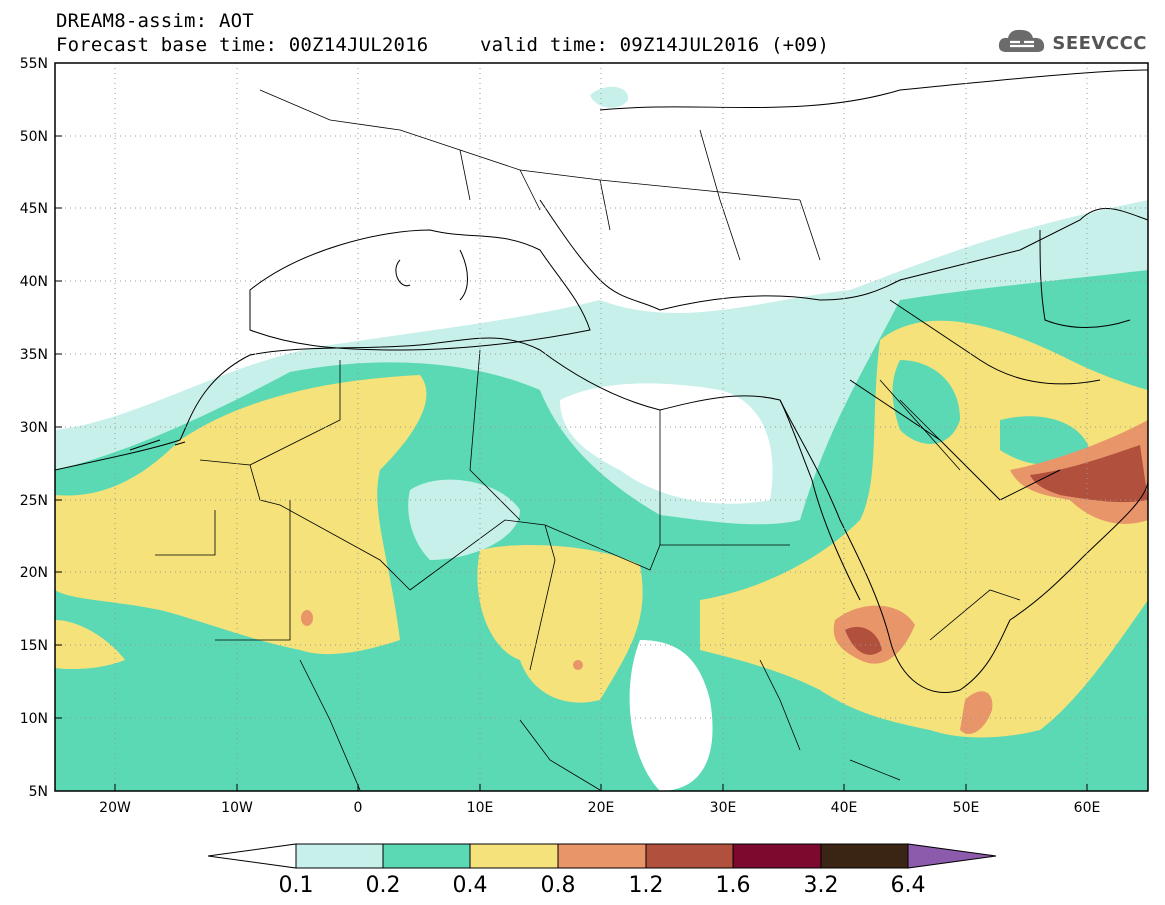  Describe the element at coordinates (666, 443) in the screenshot. I see `aot-hole-egypt` at that location.